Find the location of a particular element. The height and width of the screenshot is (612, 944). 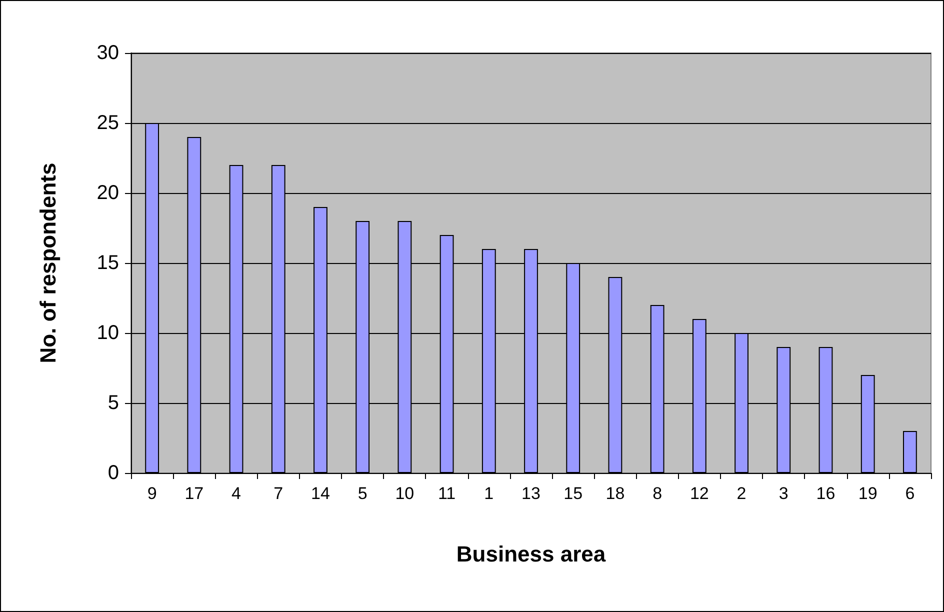

x-tick-label: 19 is located at coordinates (868, 493).